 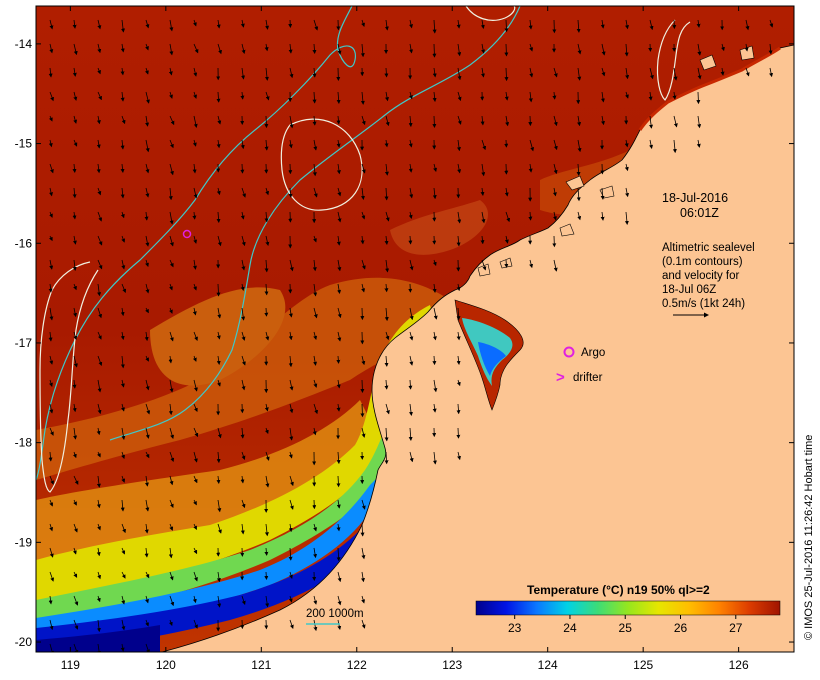 I want to click on legend-line-3: and velocity for, so click(x=701, y=276).